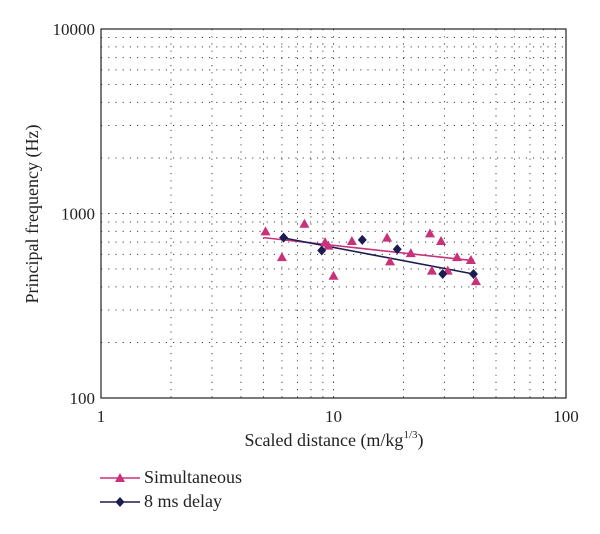  I want to click on x-tick-label: 100, so click(566, 416).